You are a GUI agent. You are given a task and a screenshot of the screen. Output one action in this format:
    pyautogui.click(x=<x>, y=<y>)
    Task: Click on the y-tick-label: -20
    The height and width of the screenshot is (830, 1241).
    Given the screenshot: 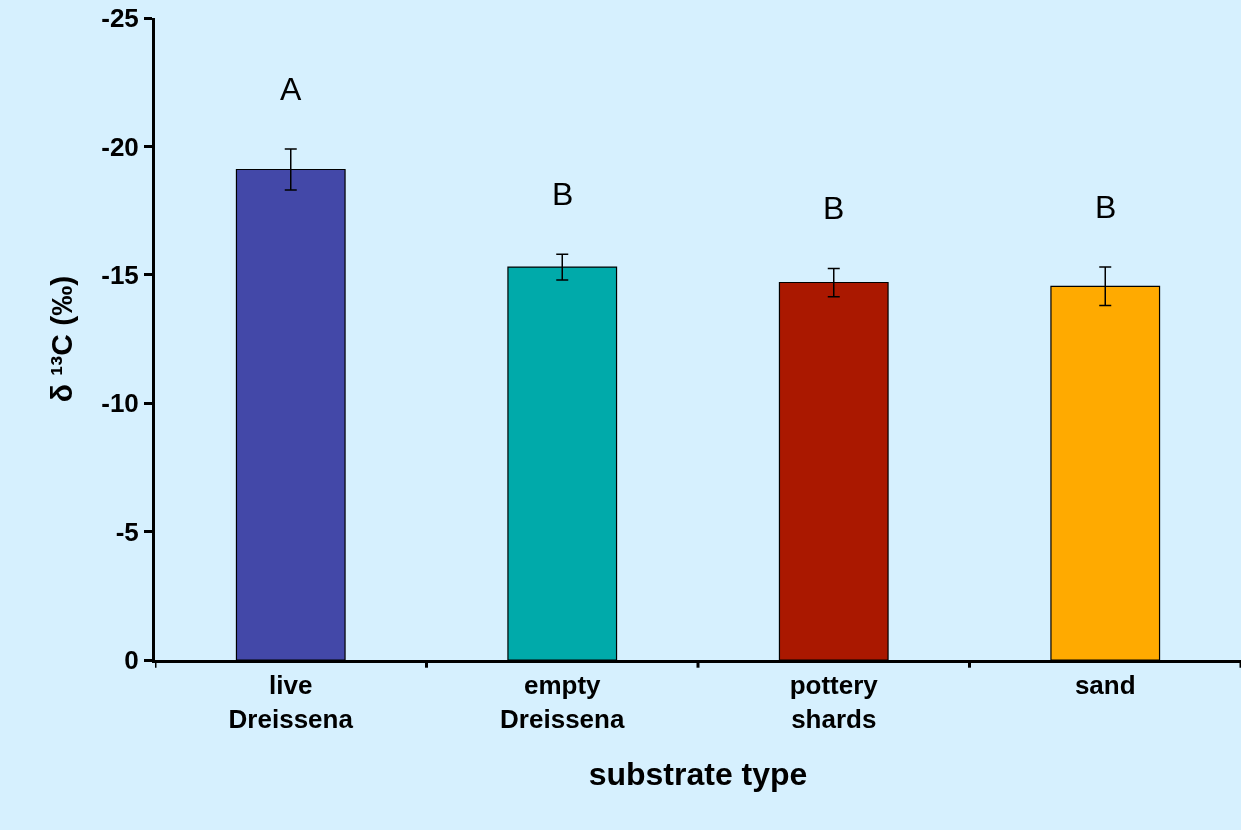 What is the action you would take?
    pyautogui.click(x=120, y=146)
    